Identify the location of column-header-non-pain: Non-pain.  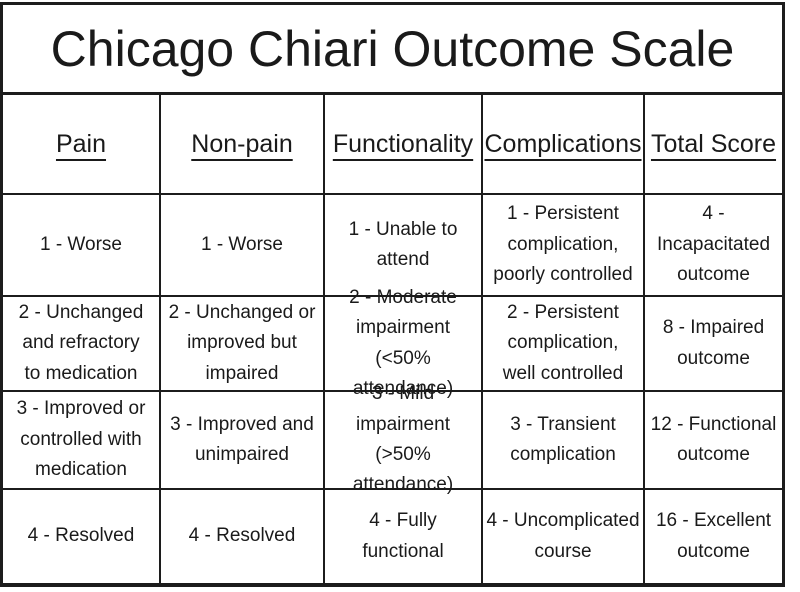
(243, 145).